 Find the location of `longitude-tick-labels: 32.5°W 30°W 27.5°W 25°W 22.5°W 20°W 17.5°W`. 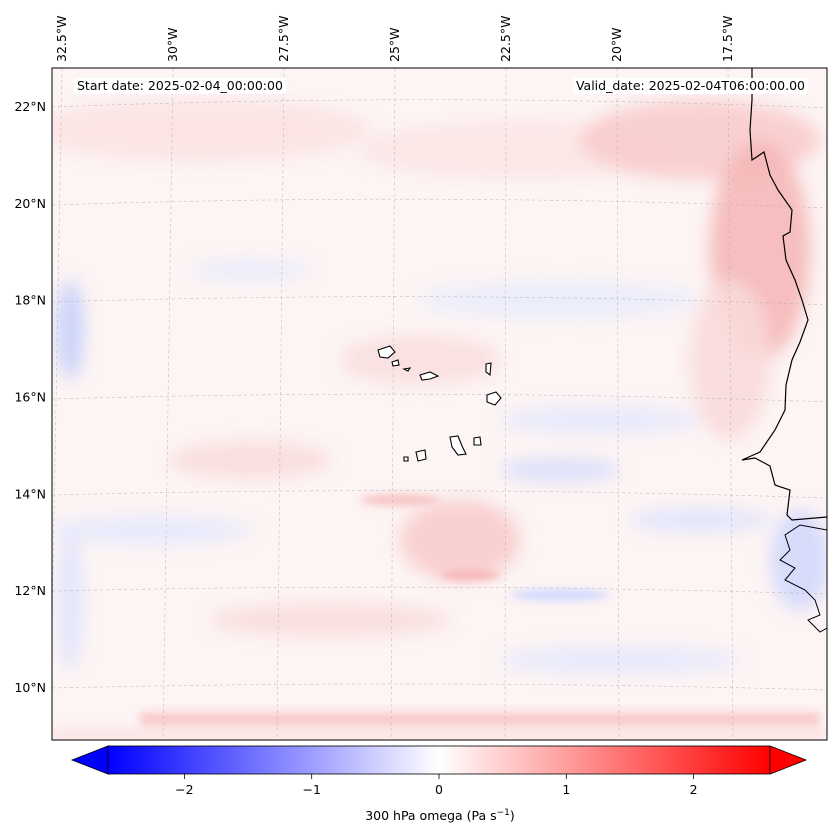

longitude-tick-labels: 32.5°W 30°W 27.5°W 25°W 22.5°W 20°W 17.5°W is located at coordinates (394, 39).